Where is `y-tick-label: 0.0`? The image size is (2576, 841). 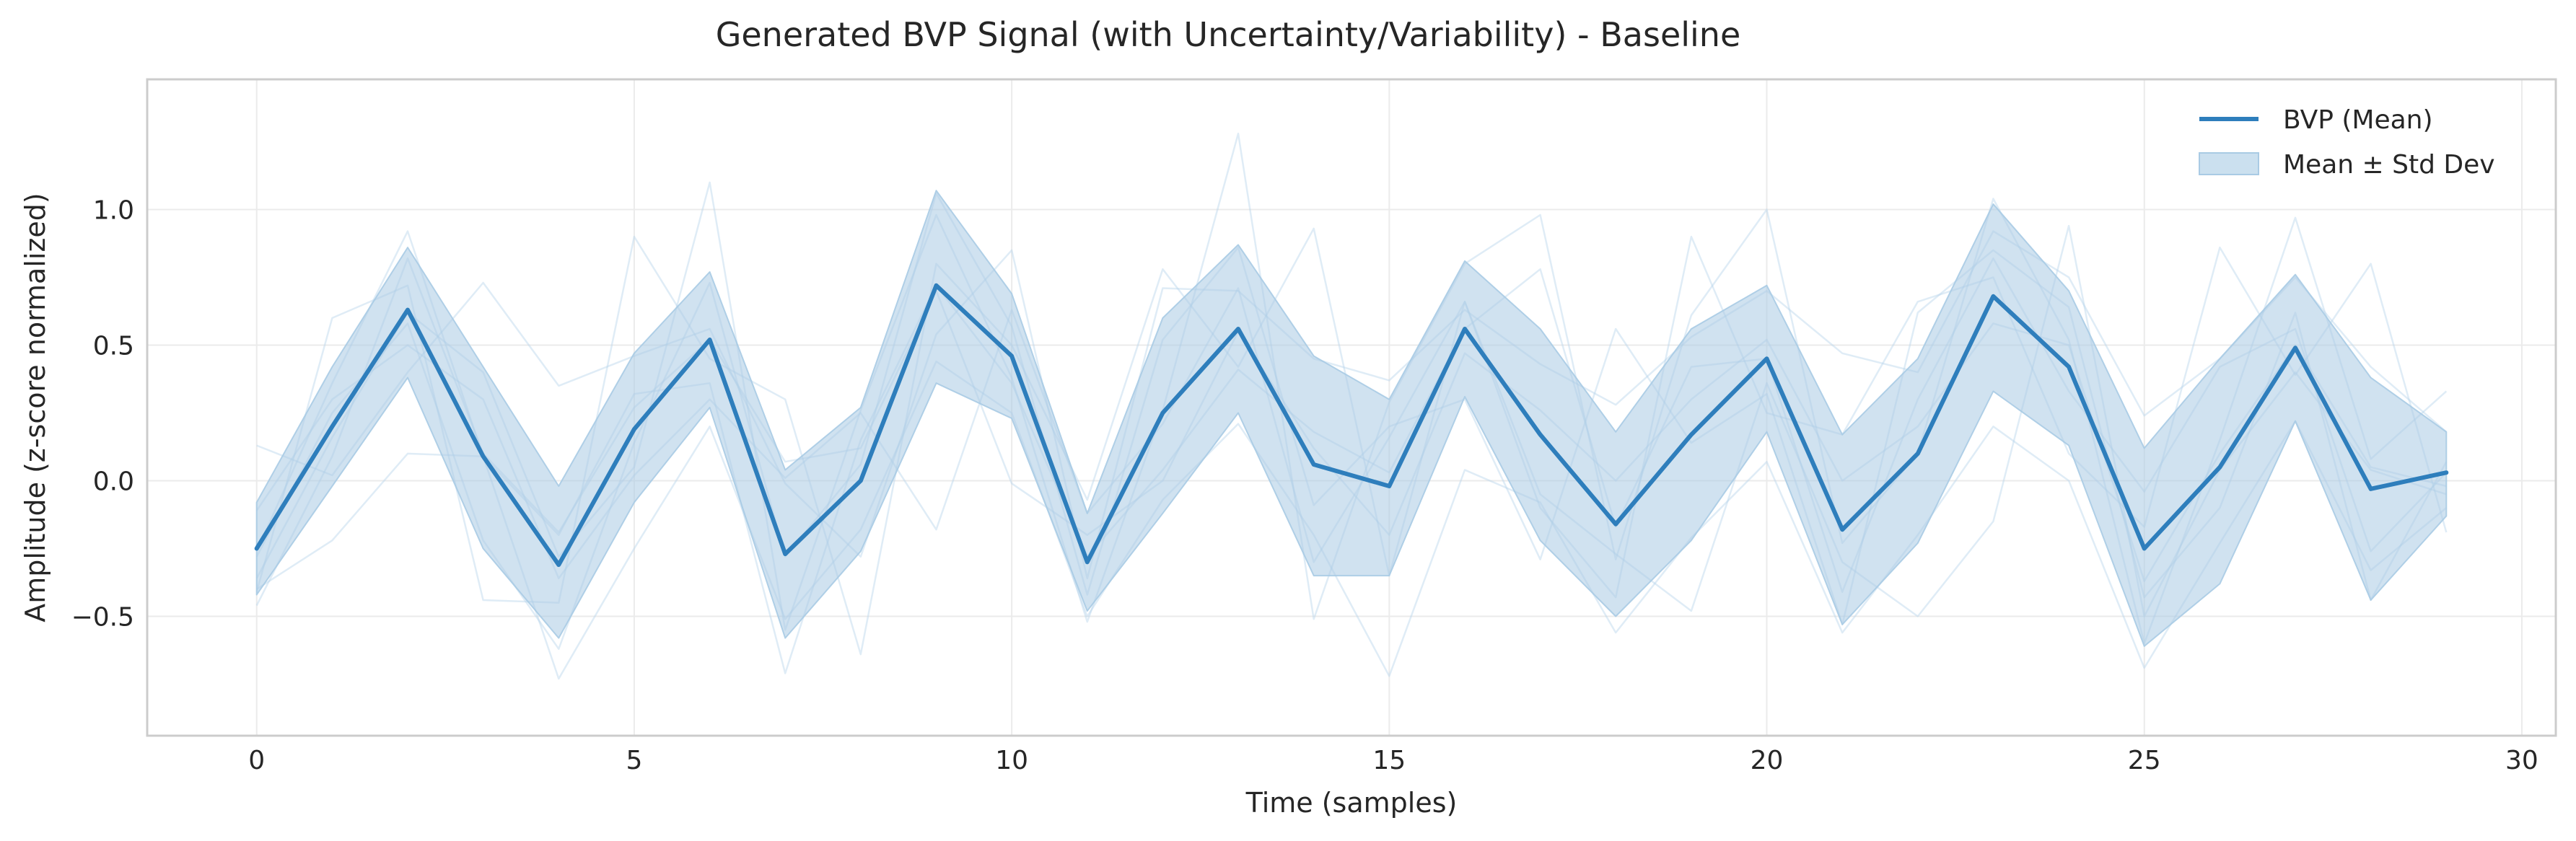
y-tick-label: 0.0 is located at coordinates (113, 482).